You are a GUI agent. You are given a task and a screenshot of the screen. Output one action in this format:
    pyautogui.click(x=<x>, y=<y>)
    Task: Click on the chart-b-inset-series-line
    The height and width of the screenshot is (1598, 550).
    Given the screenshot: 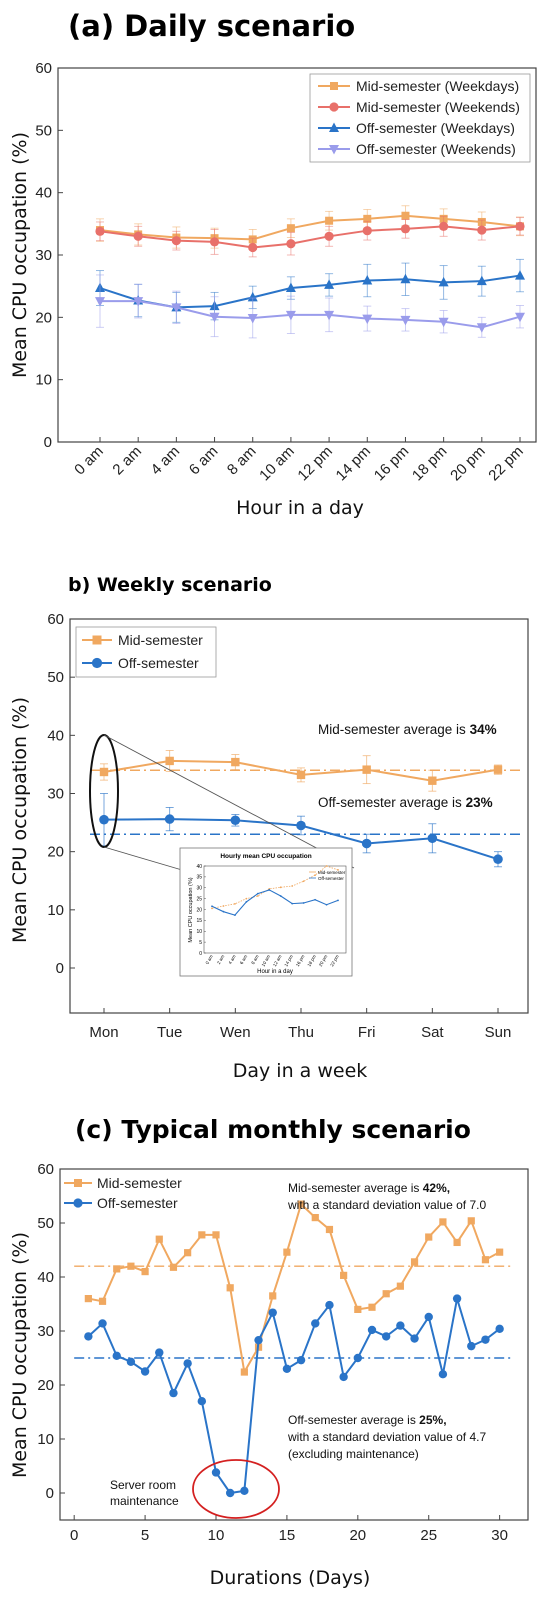 What is the action you would take?
    pyautogui.click(x=275, y=902)
    